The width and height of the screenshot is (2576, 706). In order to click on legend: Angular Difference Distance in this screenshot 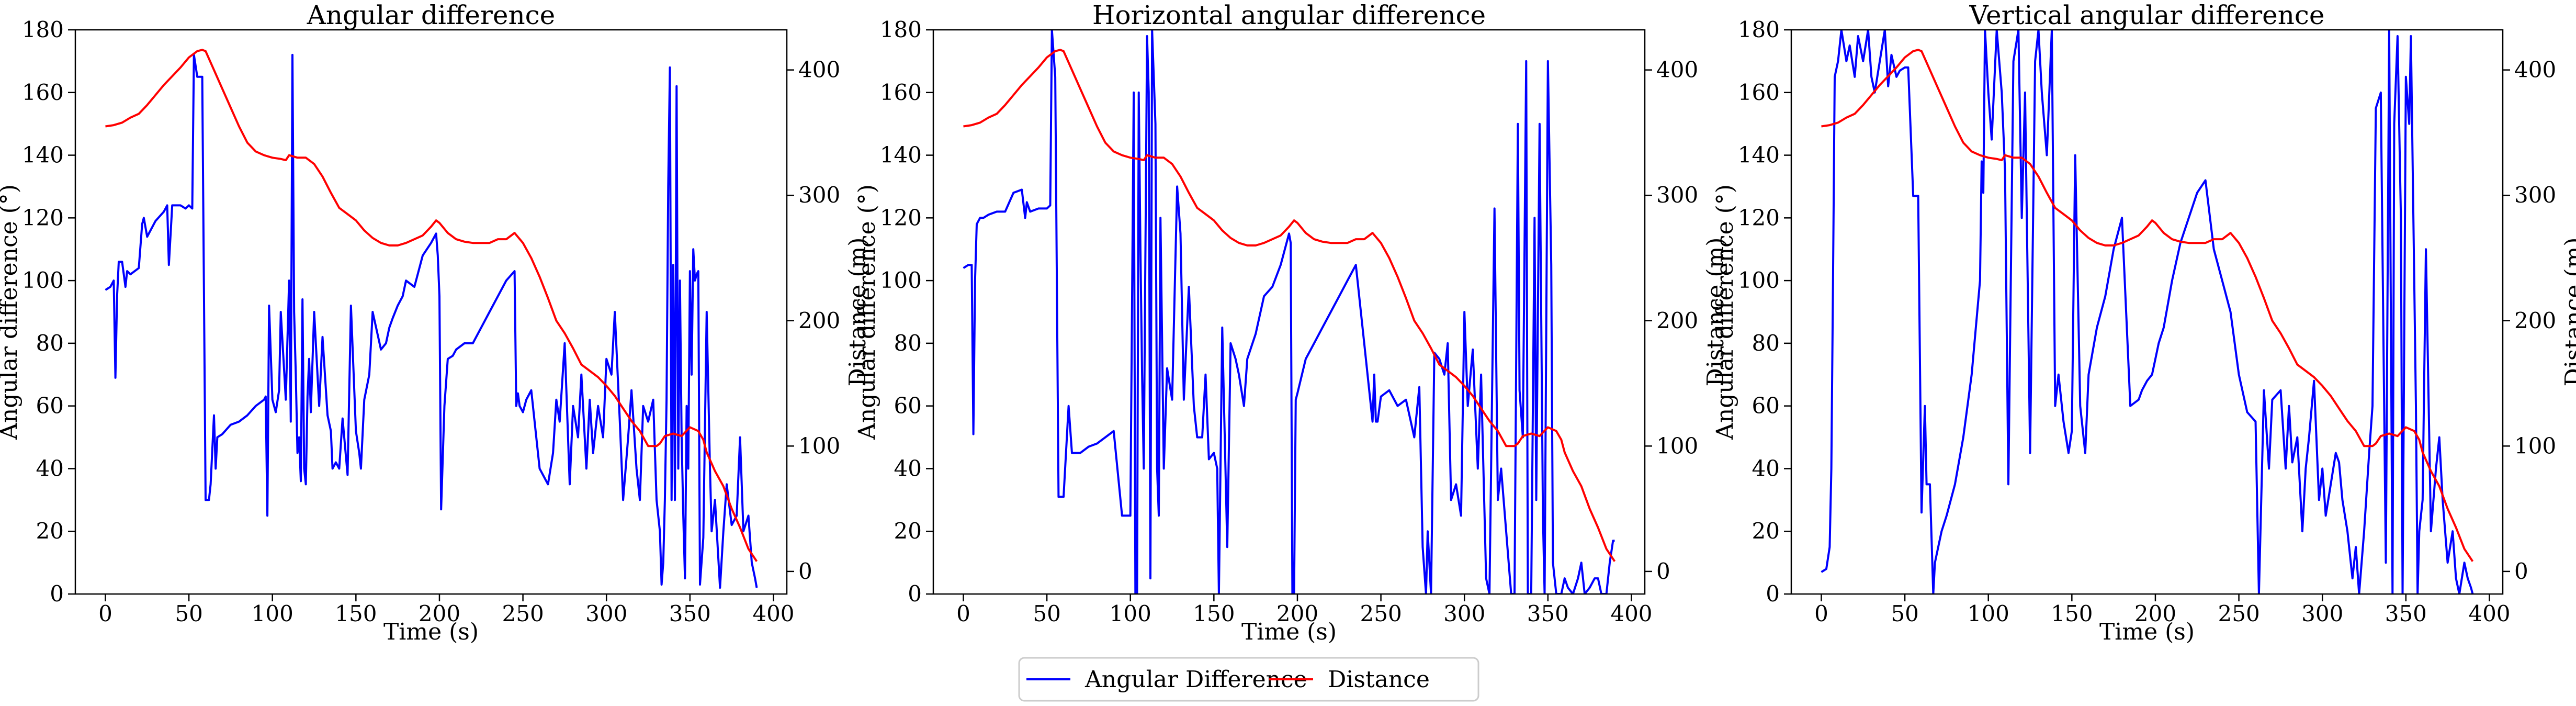, I will do `click(1248, 679)`.